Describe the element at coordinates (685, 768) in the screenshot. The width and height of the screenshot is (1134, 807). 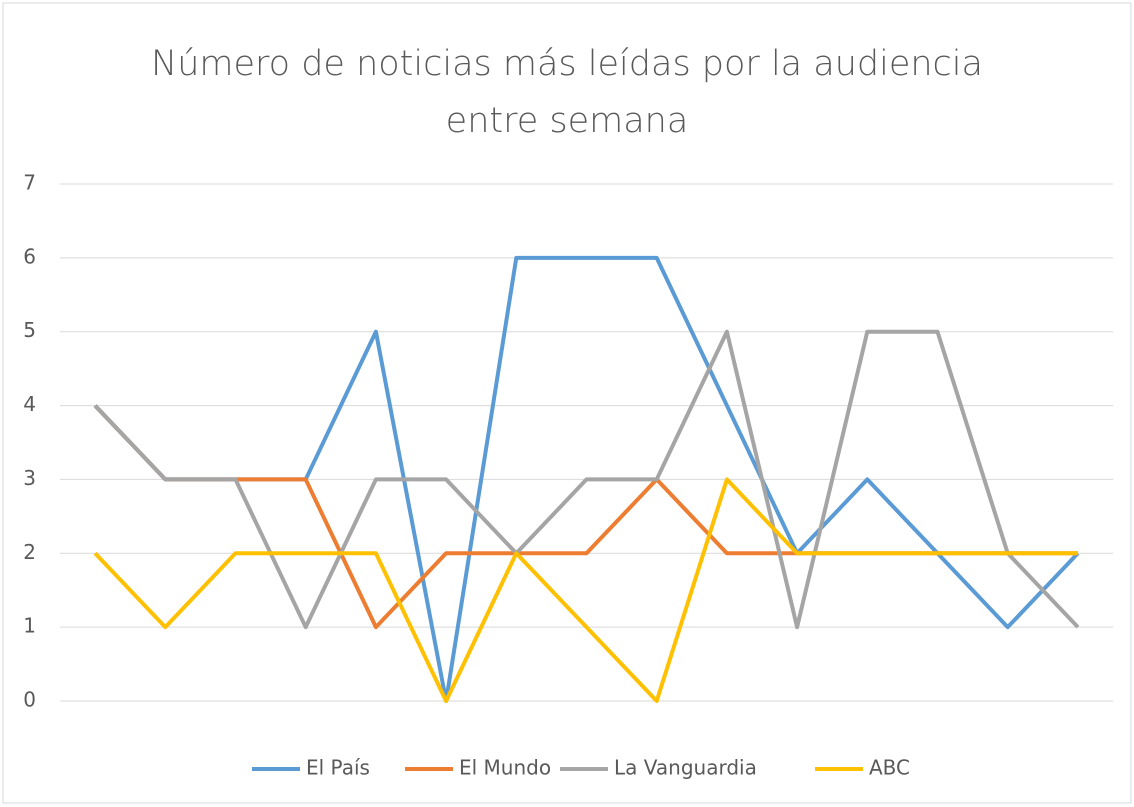
I see `legend-label: La Vanguardia` at that location.